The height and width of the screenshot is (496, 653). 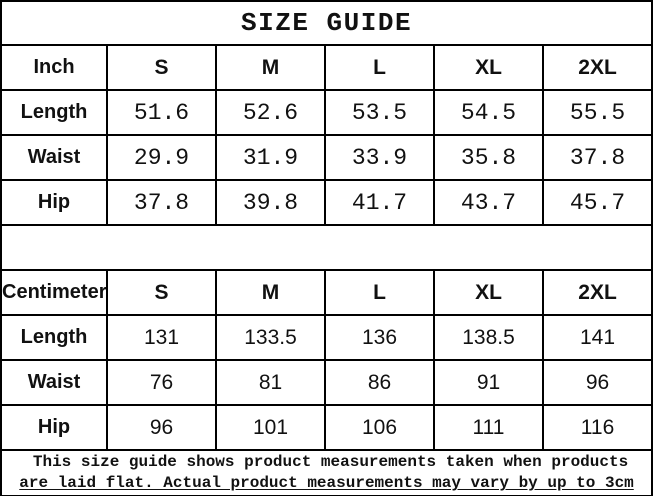 What do you see at coordinates (379, 157) in the screenshot?
I see `inch-waist-value-l: 33.9` at bounding box center [379, 157].